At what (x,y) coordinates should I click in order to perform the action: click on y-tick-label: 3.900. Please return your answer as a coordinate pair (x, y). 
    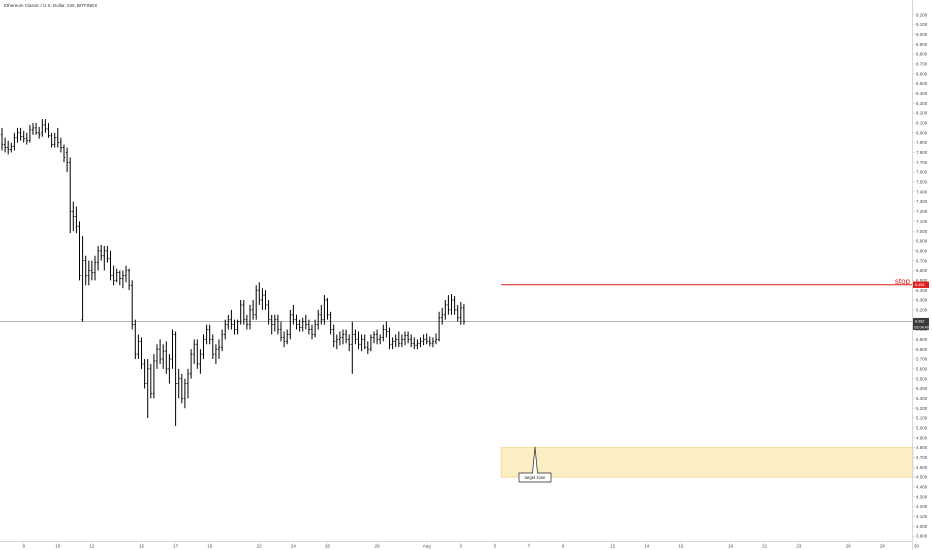
    Looking at the image, I should click on (922, 536).